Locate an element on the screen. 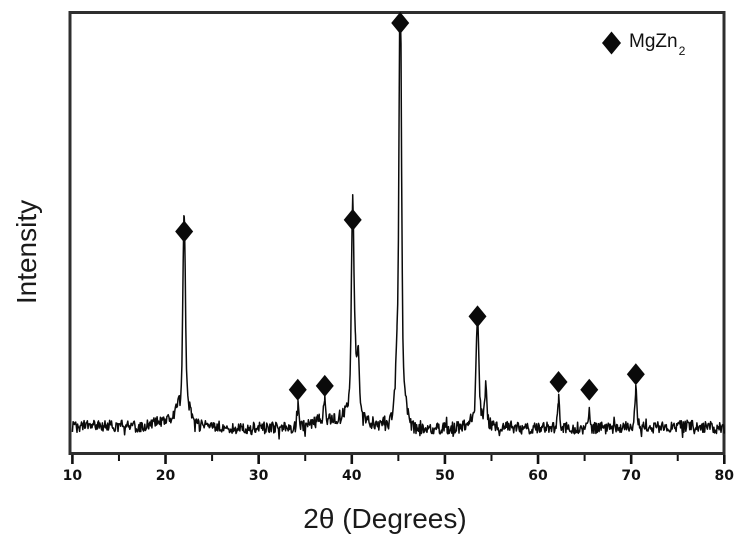 The height and width of the screenshot is (554, 748). x-tick-label: 70 is located at coordinates (631, 476).